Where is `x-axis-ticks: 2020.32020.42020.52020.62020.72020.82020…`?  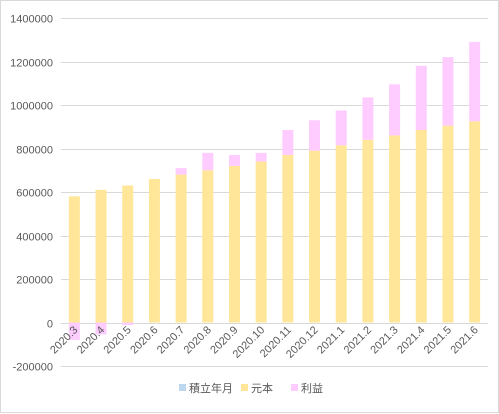
x-axis-ticks: 2020.32020.42020.52020.62020.72020.82020… is located at coordinates (264, 342).